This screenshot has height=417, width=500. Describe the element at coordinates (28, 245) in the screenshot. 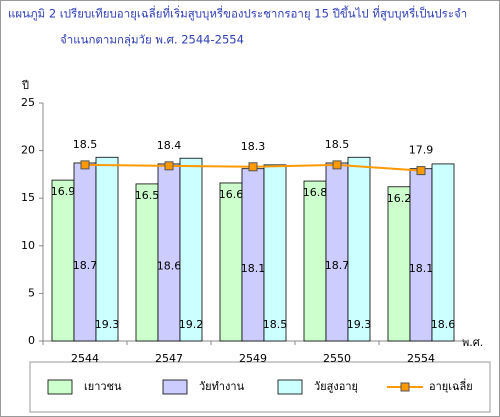

I see `y-tick-label: 10` at that location.